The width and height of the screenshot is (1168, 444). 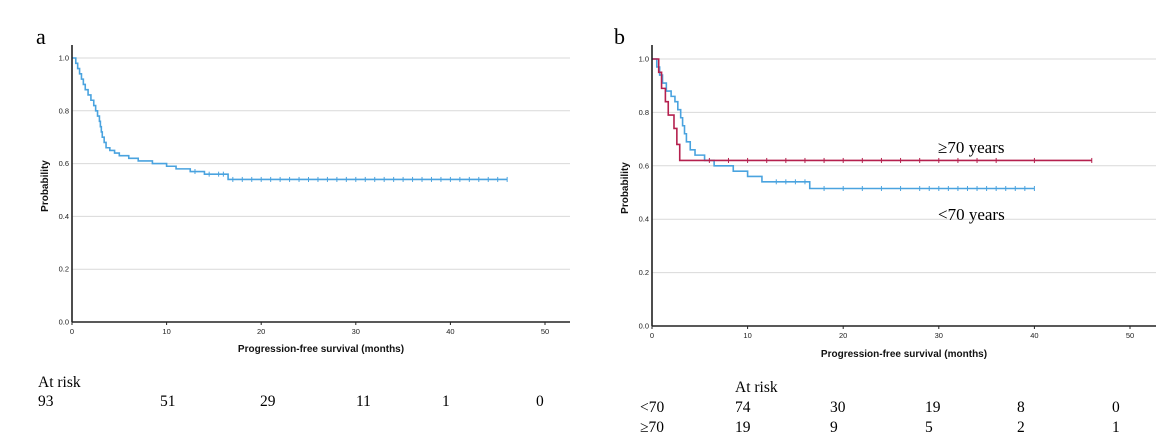 What do you see at coordinates (971, 214) in the screenshot?
I see `annotation-lt70: <70 years` at bounding box center [971, 214].